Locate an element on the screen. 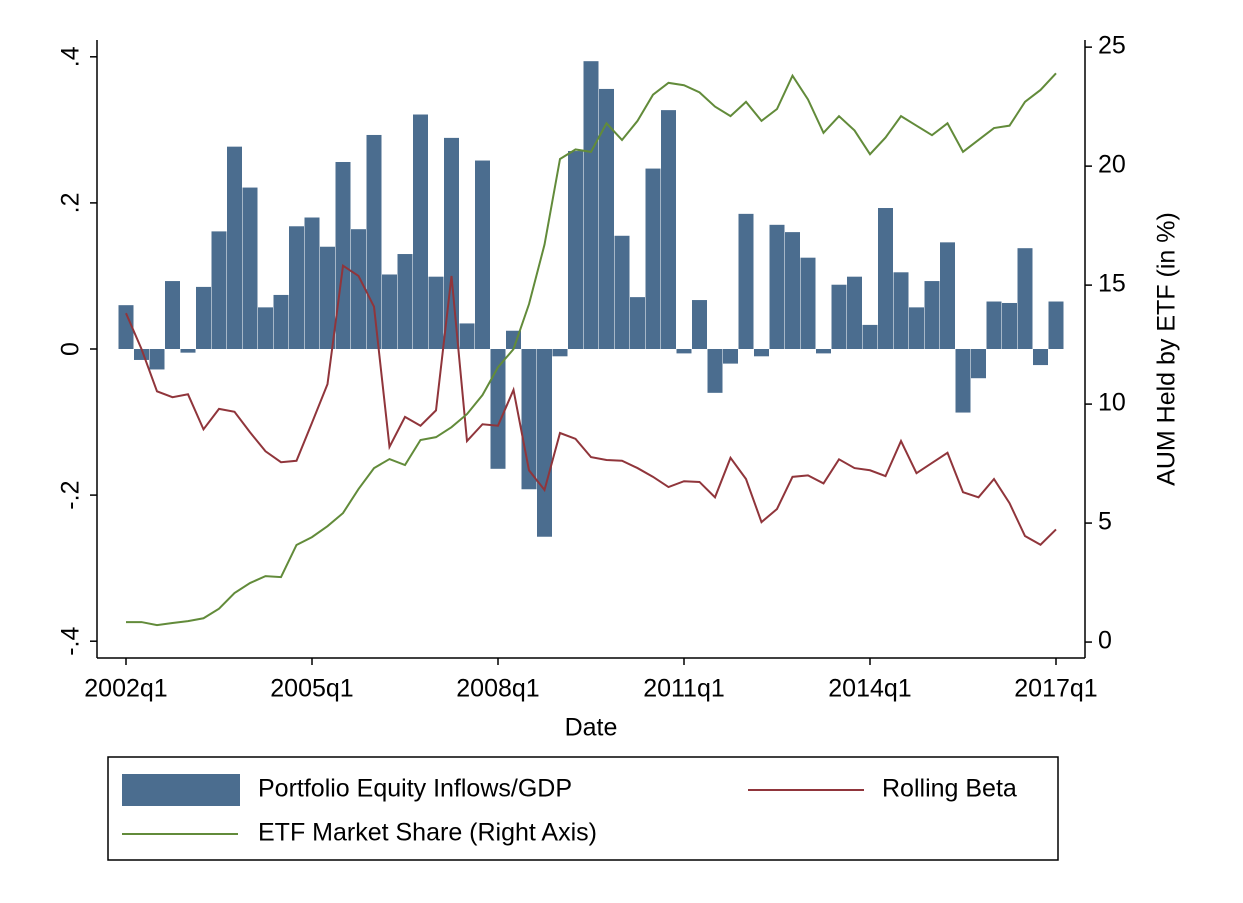  y-tick-label: .4 is located at coordinates (71, 56).